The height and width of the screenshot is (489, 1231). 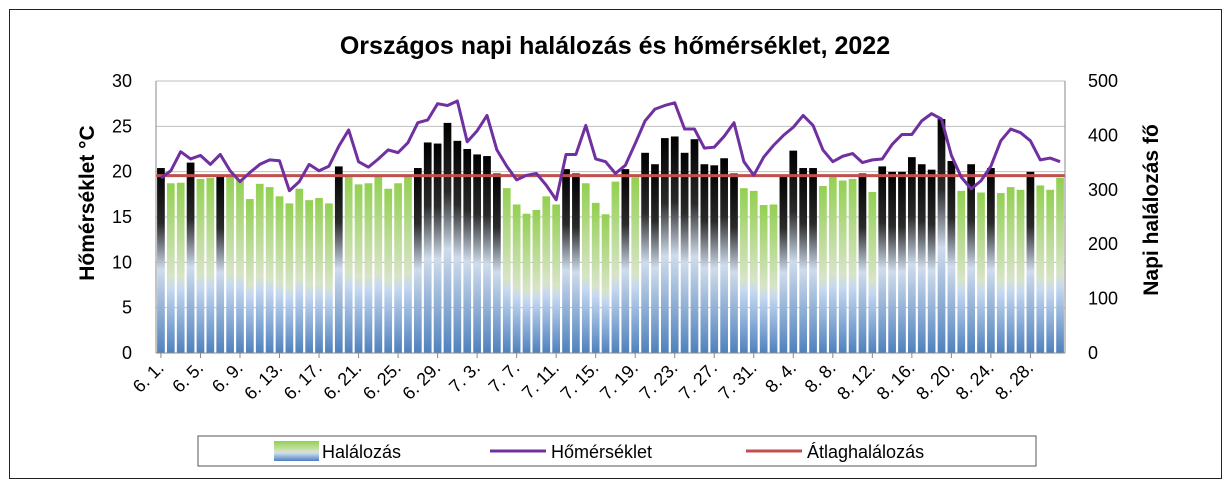 What do you see at coordinates (342, 381) in the screenshot?
I see `x-tick-label: 6. 21.` at bounding box center [342, 381].